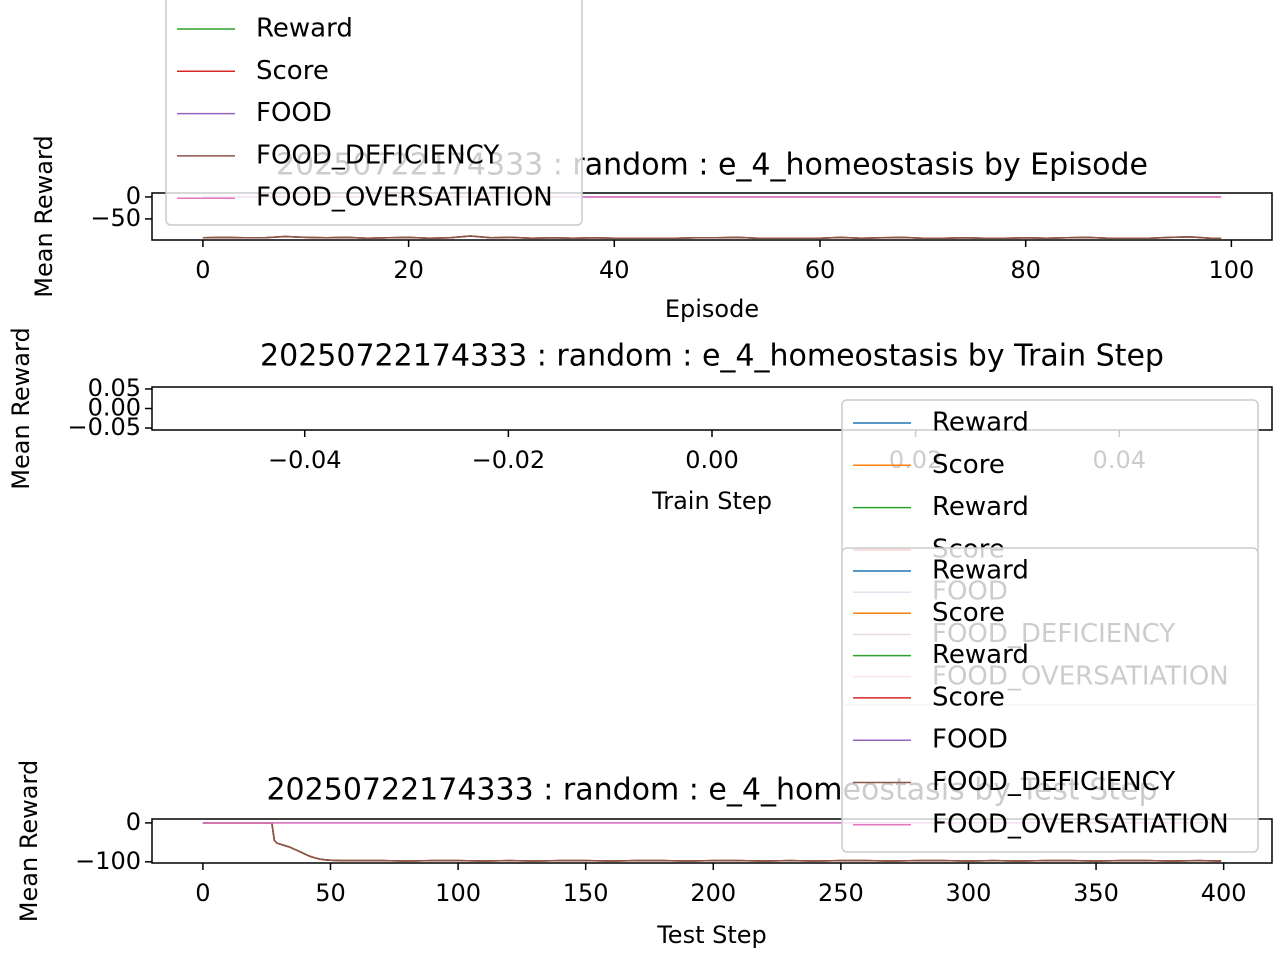  What do you see at coordinates (713, 893) in the screenshot?
I see `x-tick-label: 200` at bounding box center [713, 893].